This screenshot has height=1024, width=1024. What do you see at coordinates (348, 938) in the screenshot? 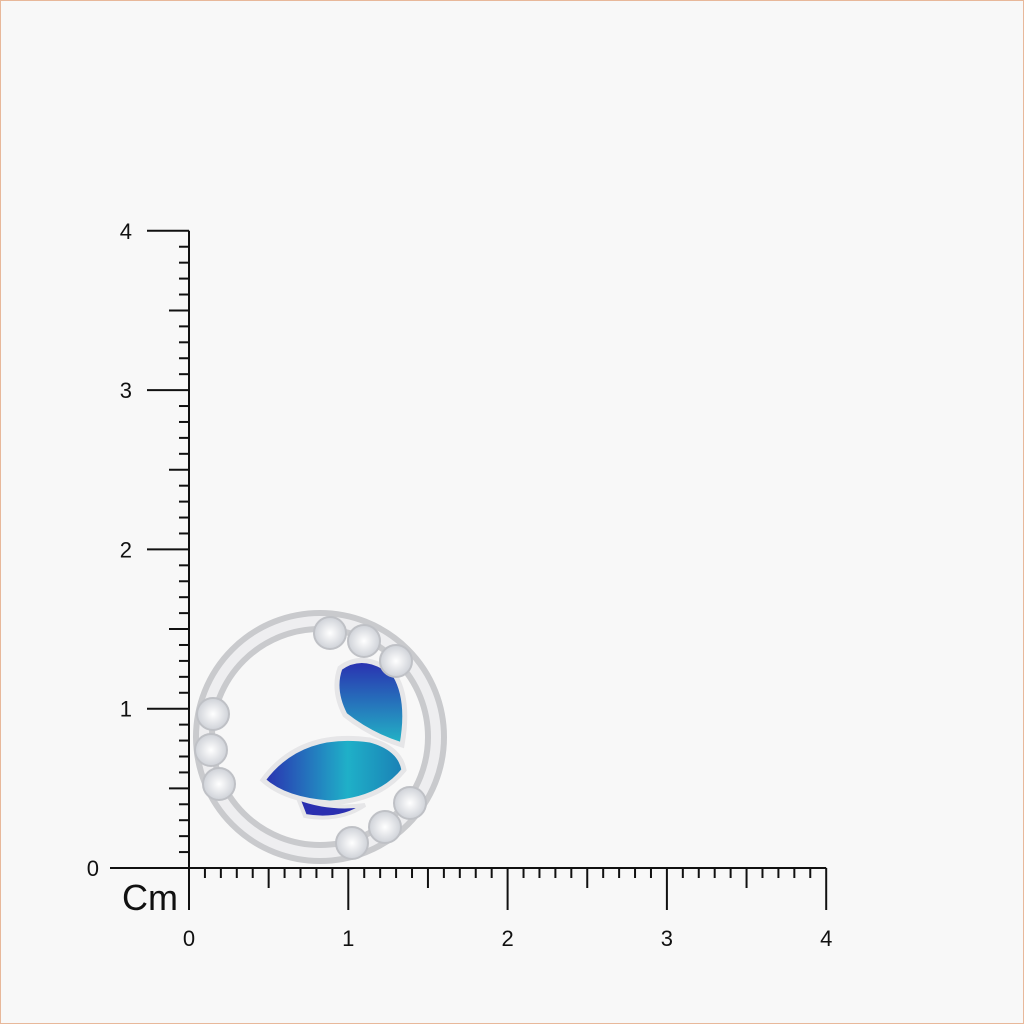
I see `x-tick-label: 1` at bounding box center [348, 938].